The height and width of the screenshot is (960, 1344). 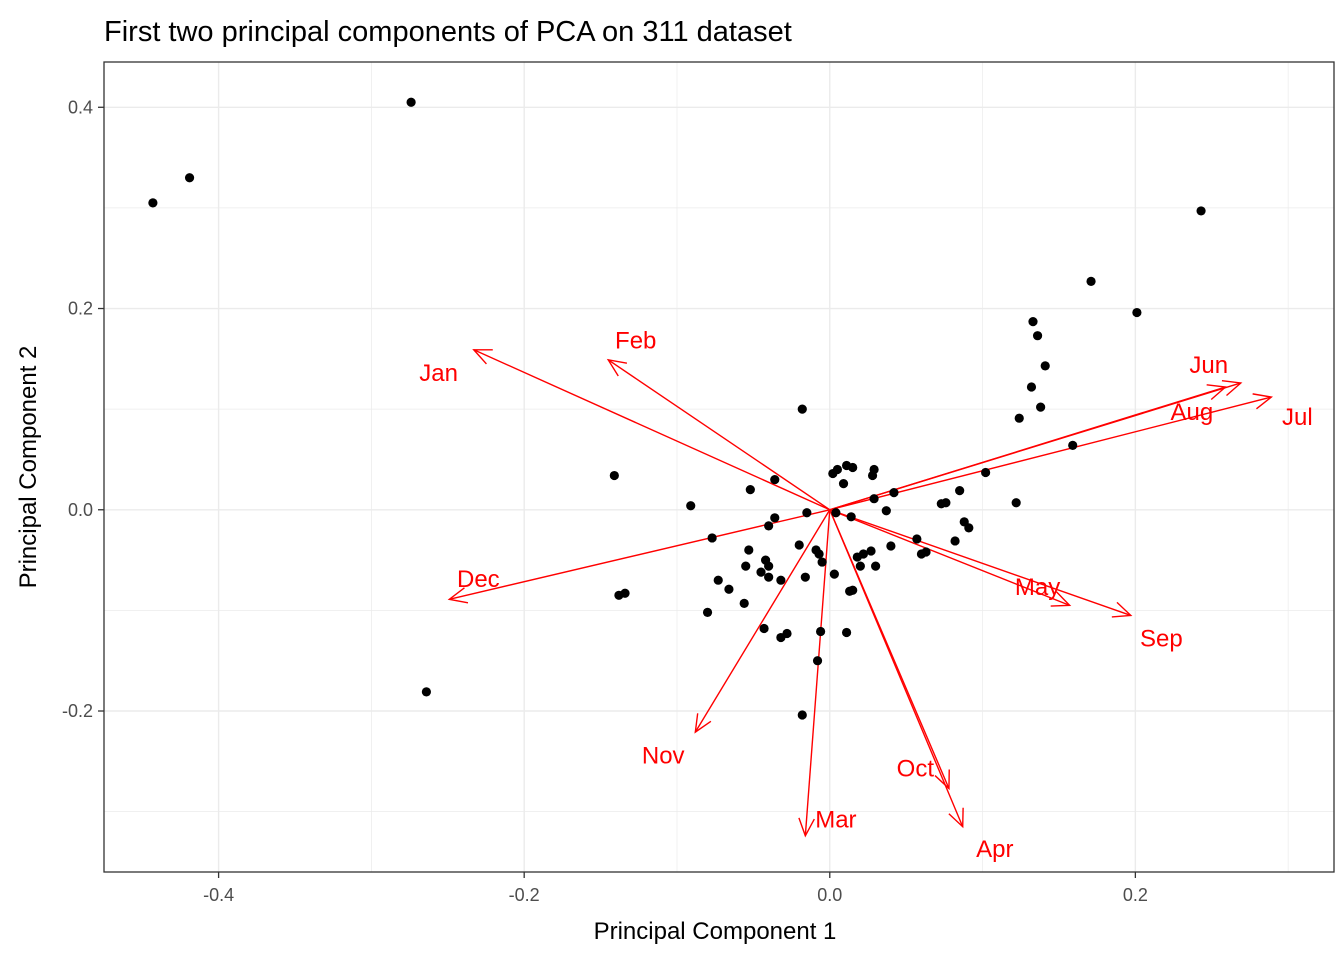 What do you see at coordinates (80, 510) in the screenshot?
I see `y-tick-label: 0.0` at bounding box center [80, 510].